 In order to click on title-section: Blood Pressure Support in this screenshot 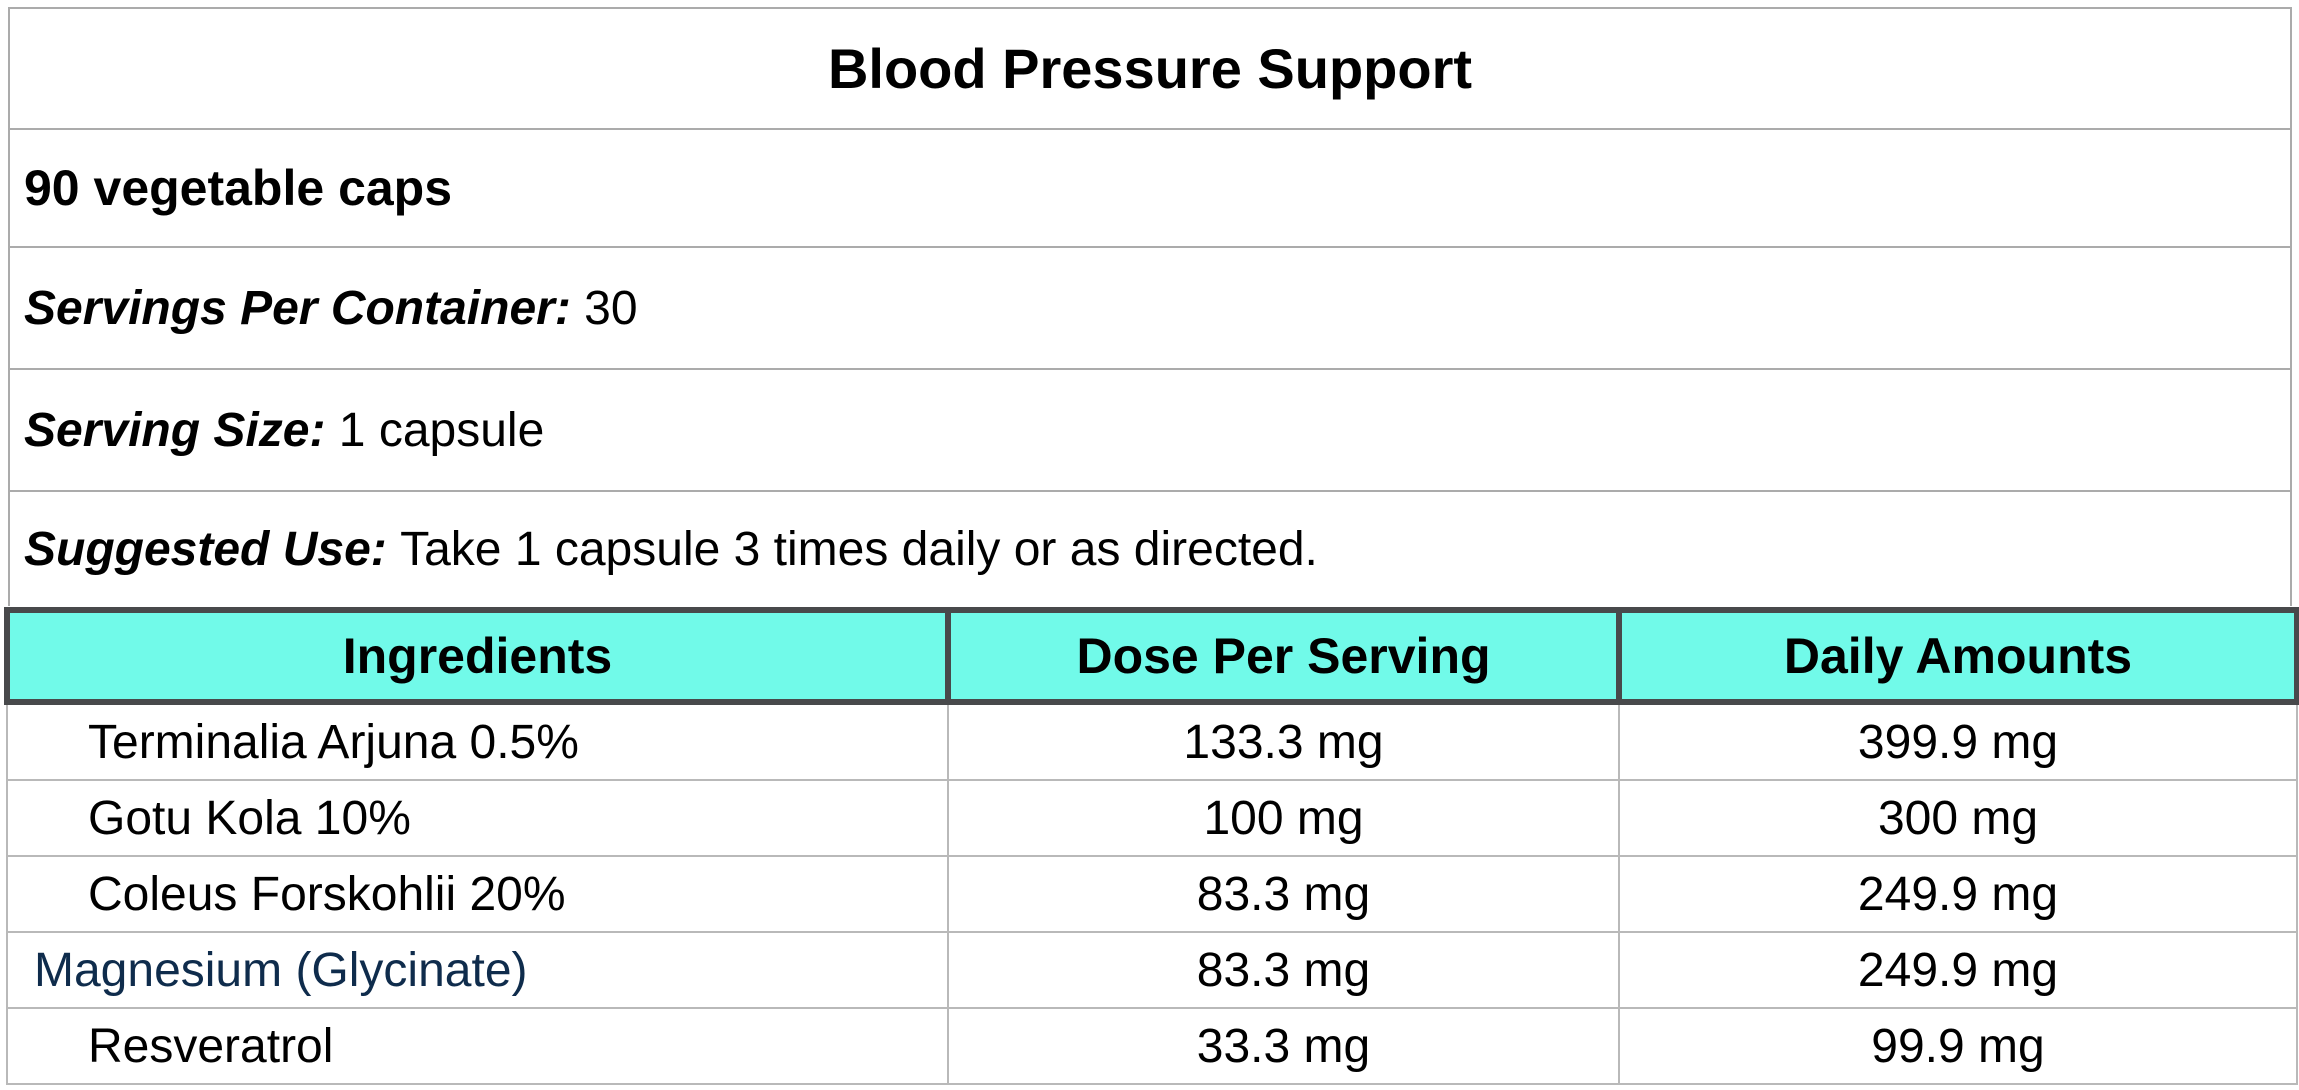, I will do `click(1150, 69)`.